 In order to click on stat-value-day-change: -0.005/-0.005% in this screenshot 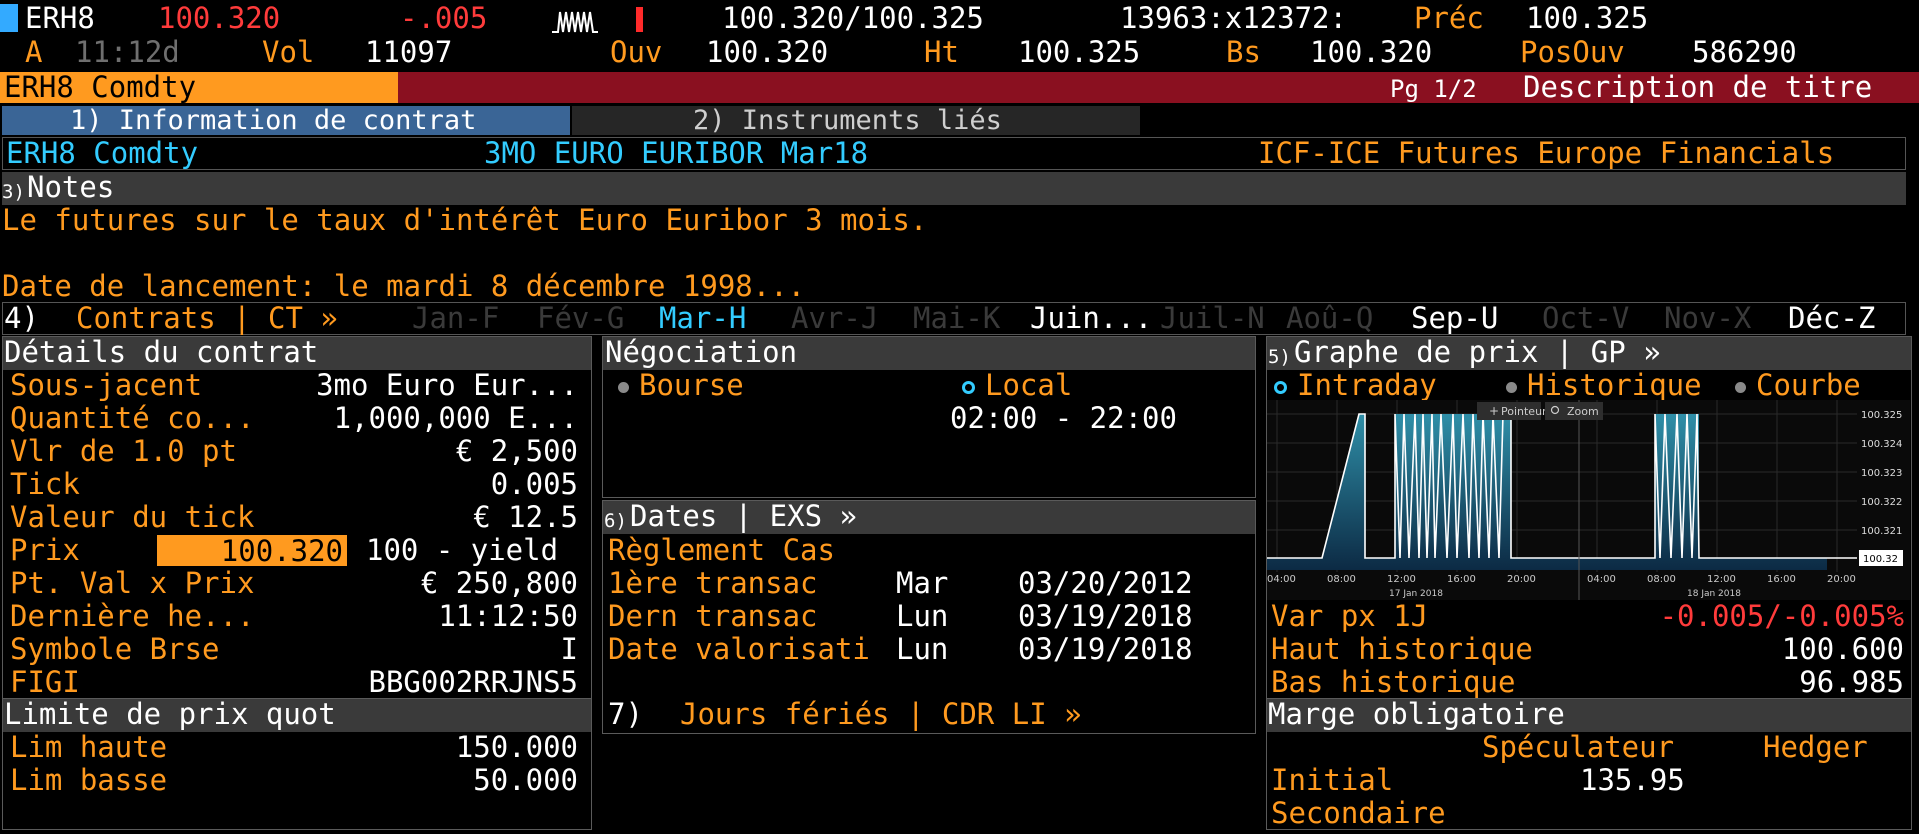, I will do `click(1781, 616)`.